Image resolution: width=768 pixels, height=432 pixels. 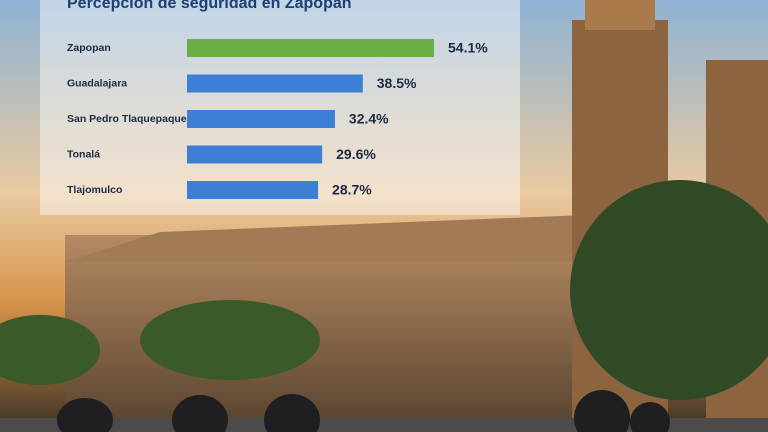 I want to click on value-label: 54.1%, so click(x=468, y=48).